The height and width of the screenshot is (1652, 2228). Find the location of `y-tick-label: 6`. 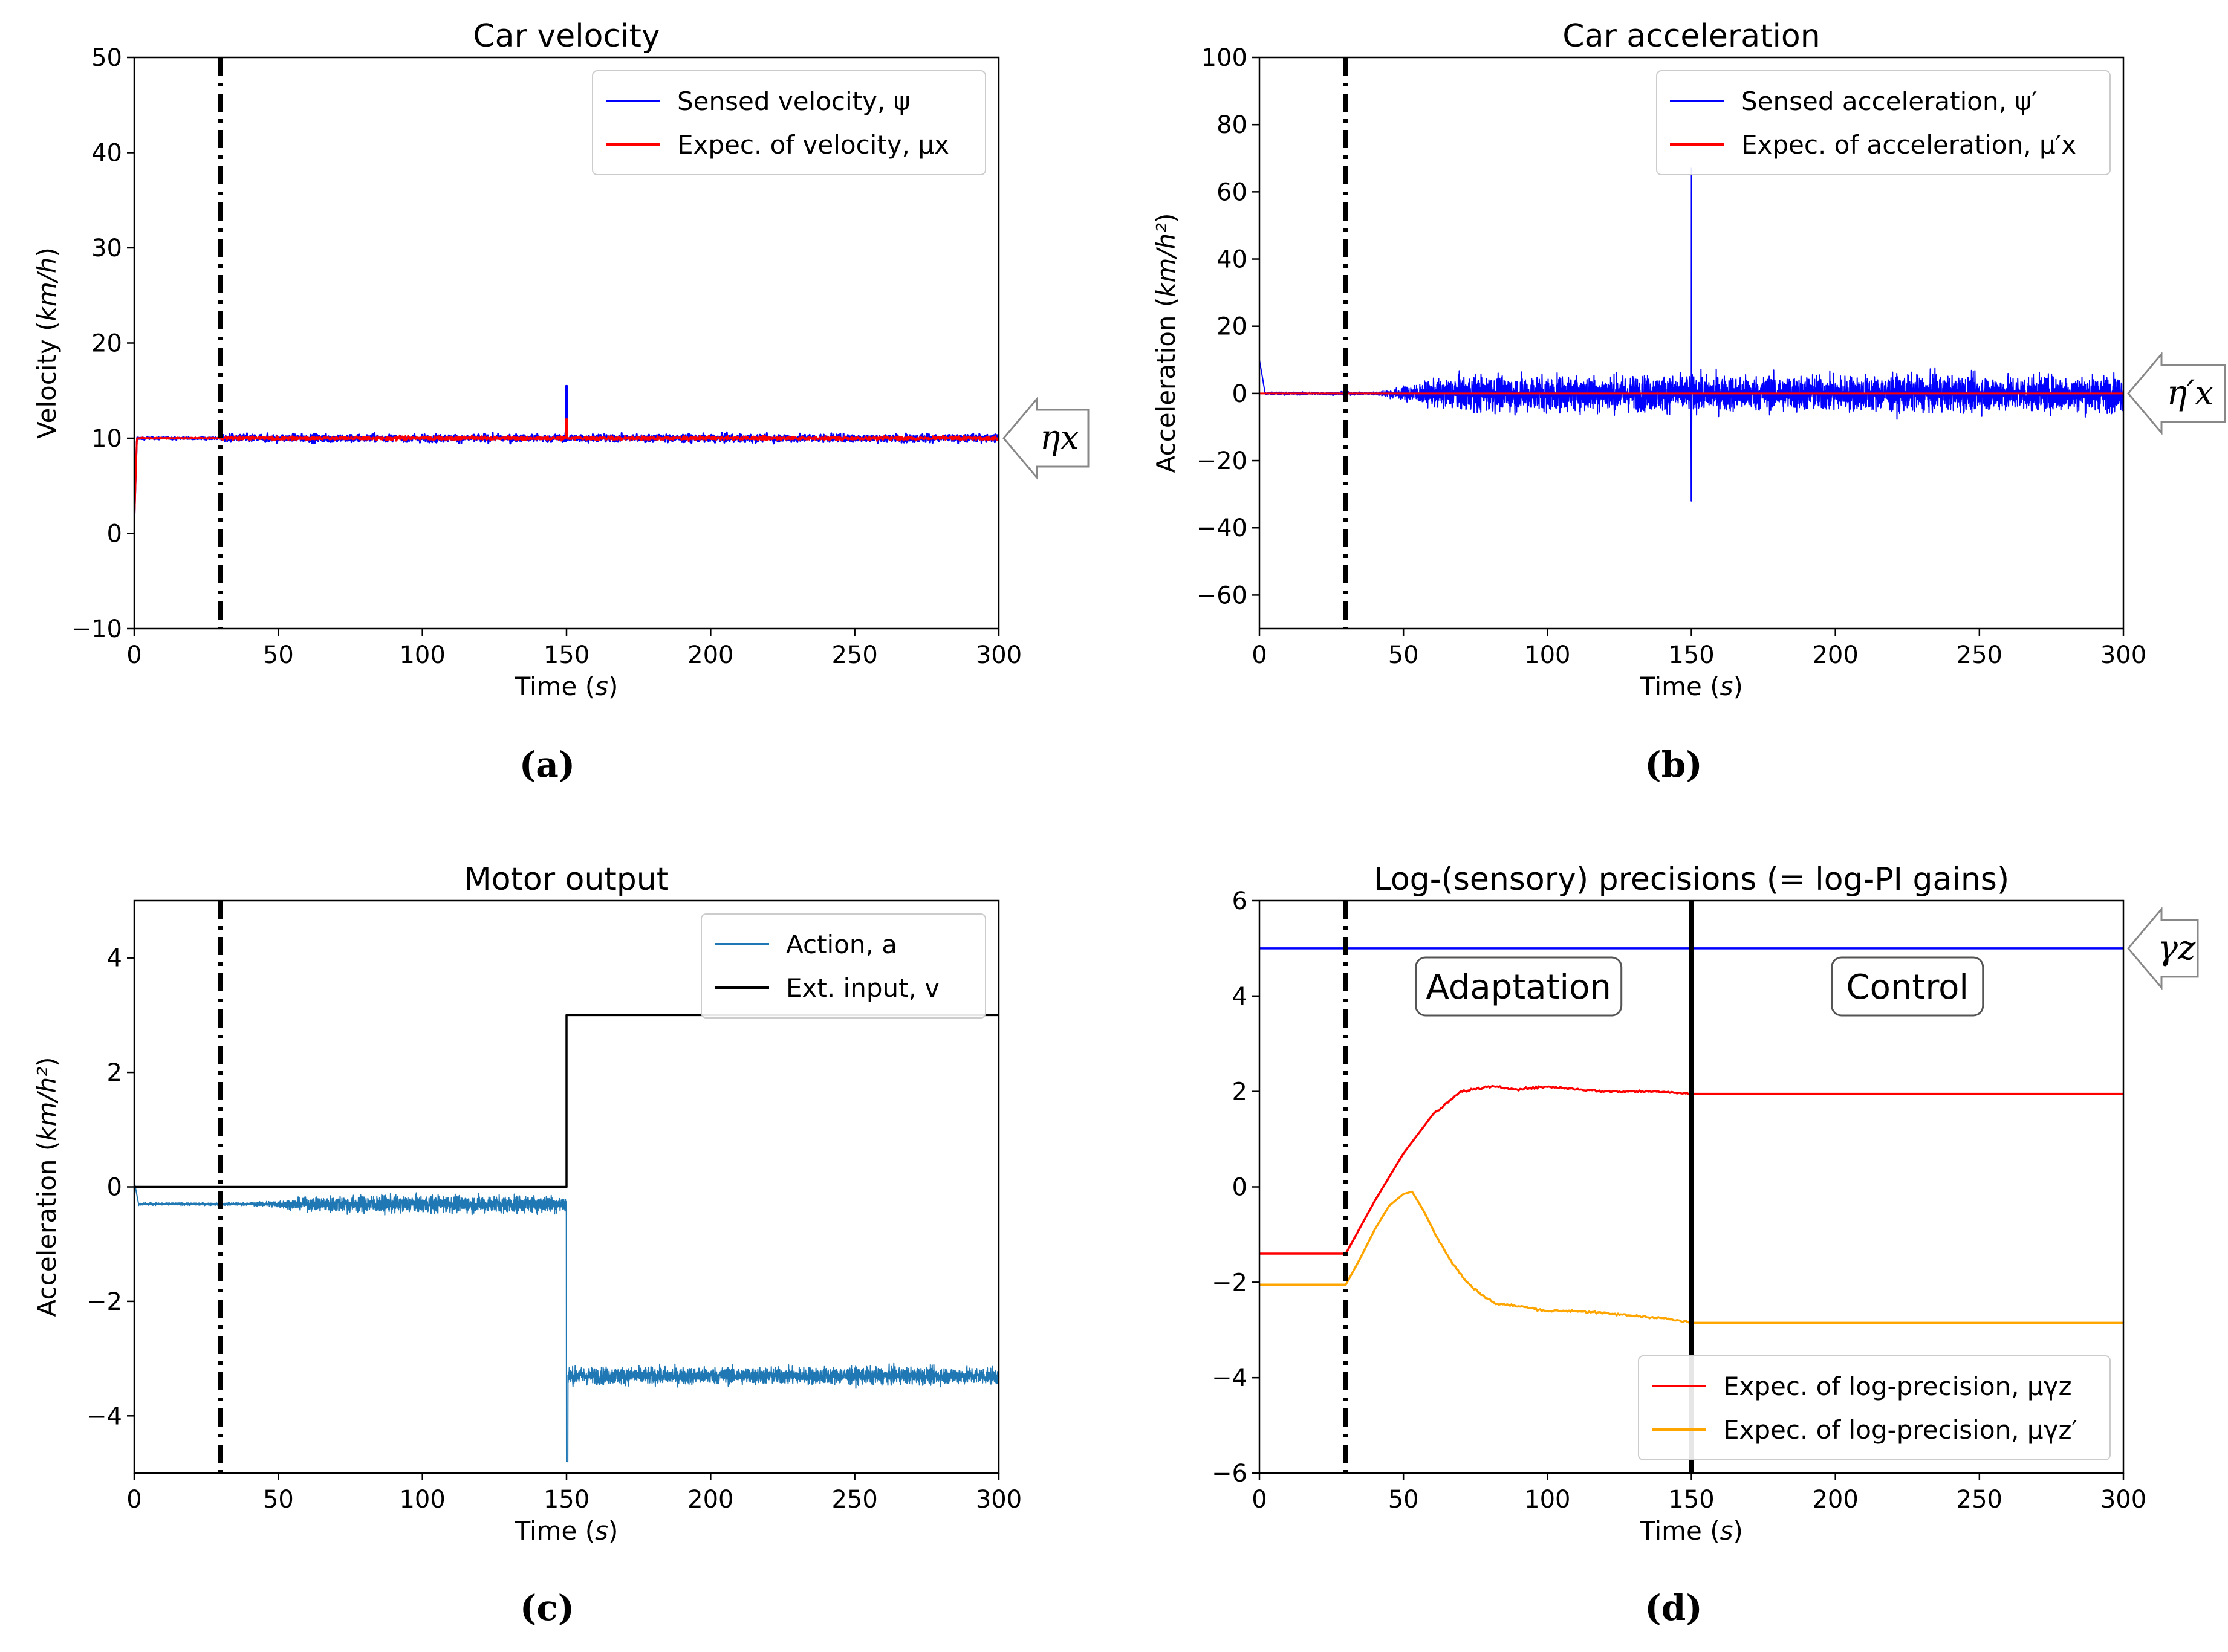

y-tick-label: 6 is located at coordinates (1240, 901).